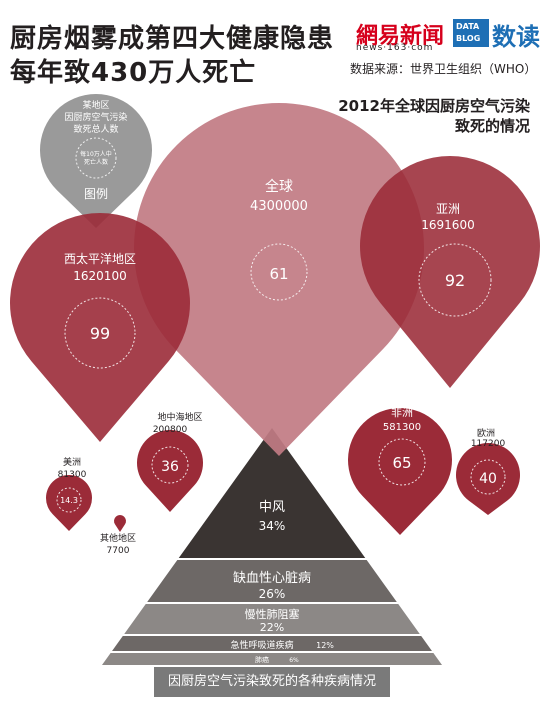  Describe the element at coordinates (72, 462) in the screenshot. I see `region-name-americas: 美洲` at that location.